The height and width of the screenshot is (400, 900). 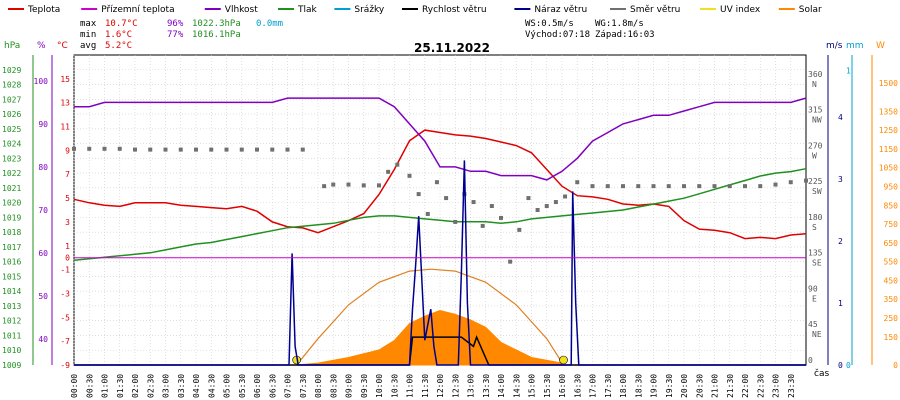 I want to click on info-ws: WS:0.5m/s, so click(x=549, y=24).